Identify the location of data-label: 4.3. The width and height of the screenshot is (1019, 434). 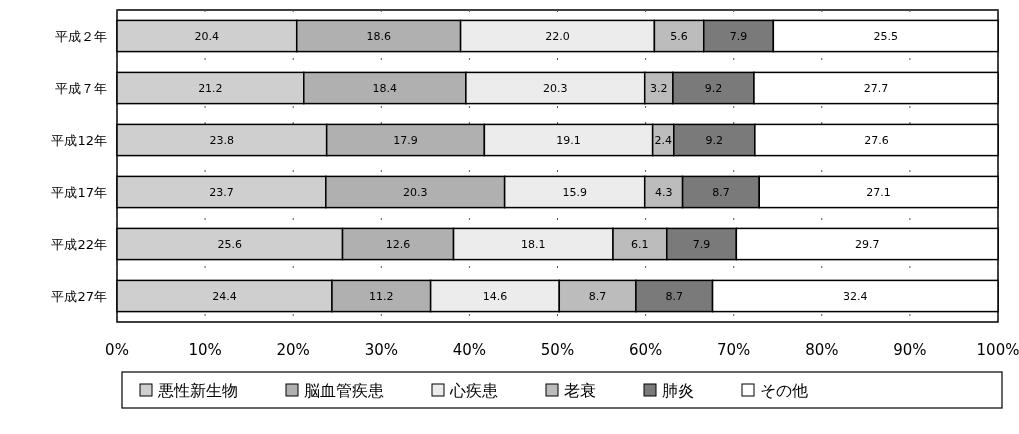
(663, 192).